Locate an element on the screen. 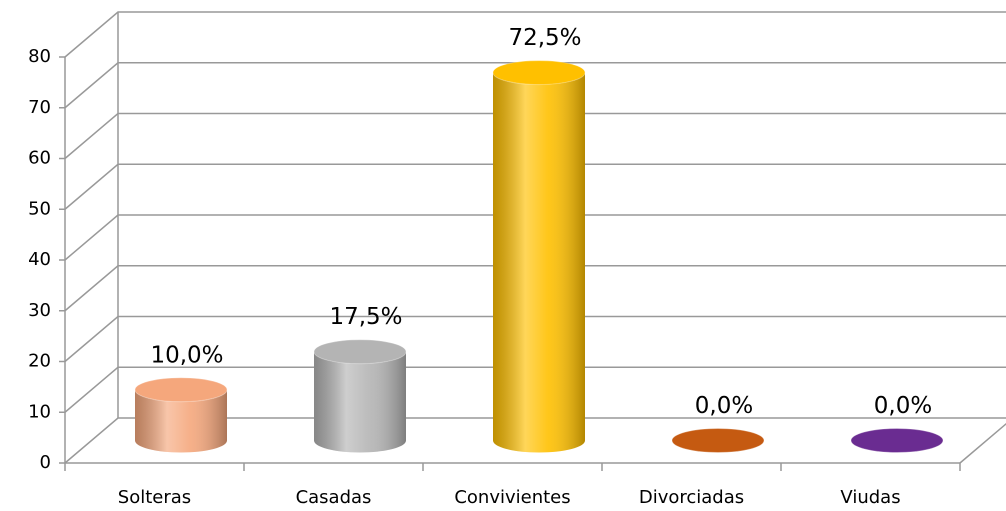 The width and height of the screenshot is (1006, 511). y-tick-label: 40 is located at coordinates (39, 259).